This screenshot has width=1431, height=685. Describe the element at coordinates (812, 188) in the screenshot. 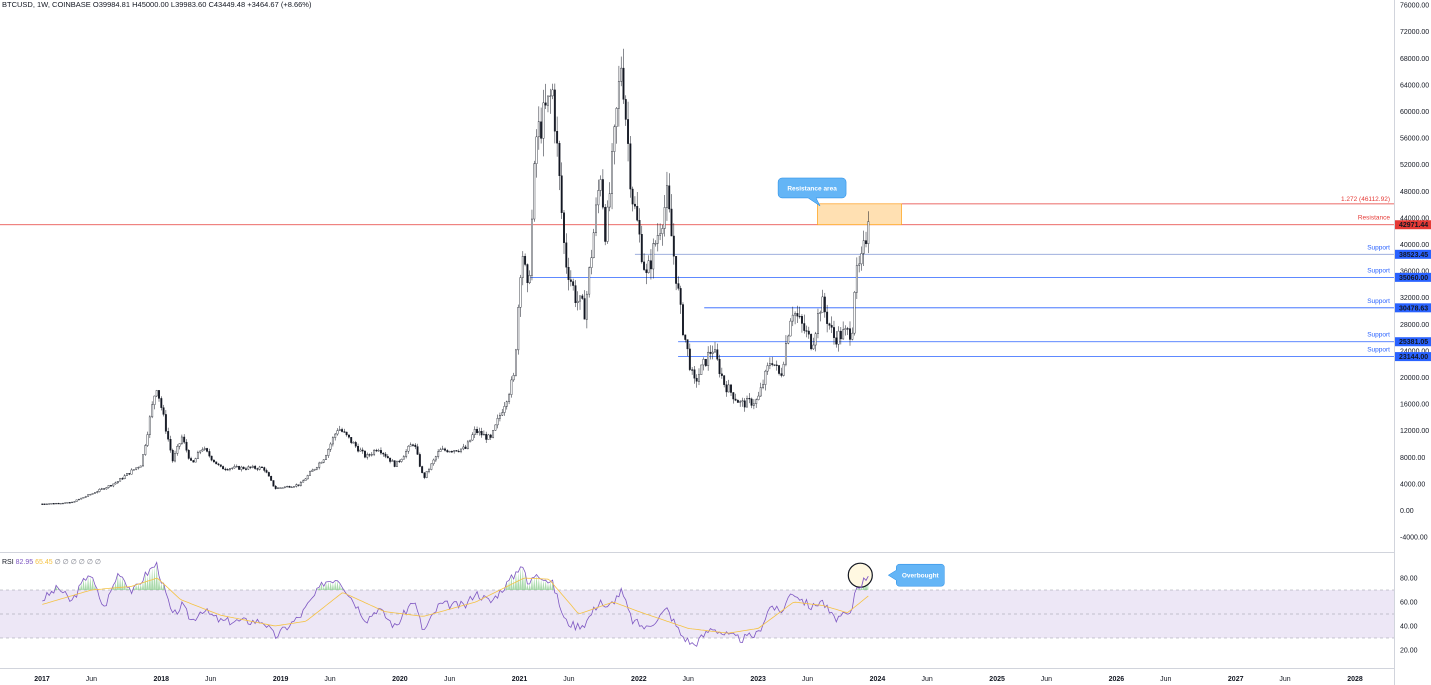

I see `resistance-area-callout-text: Resistance area` at that location.